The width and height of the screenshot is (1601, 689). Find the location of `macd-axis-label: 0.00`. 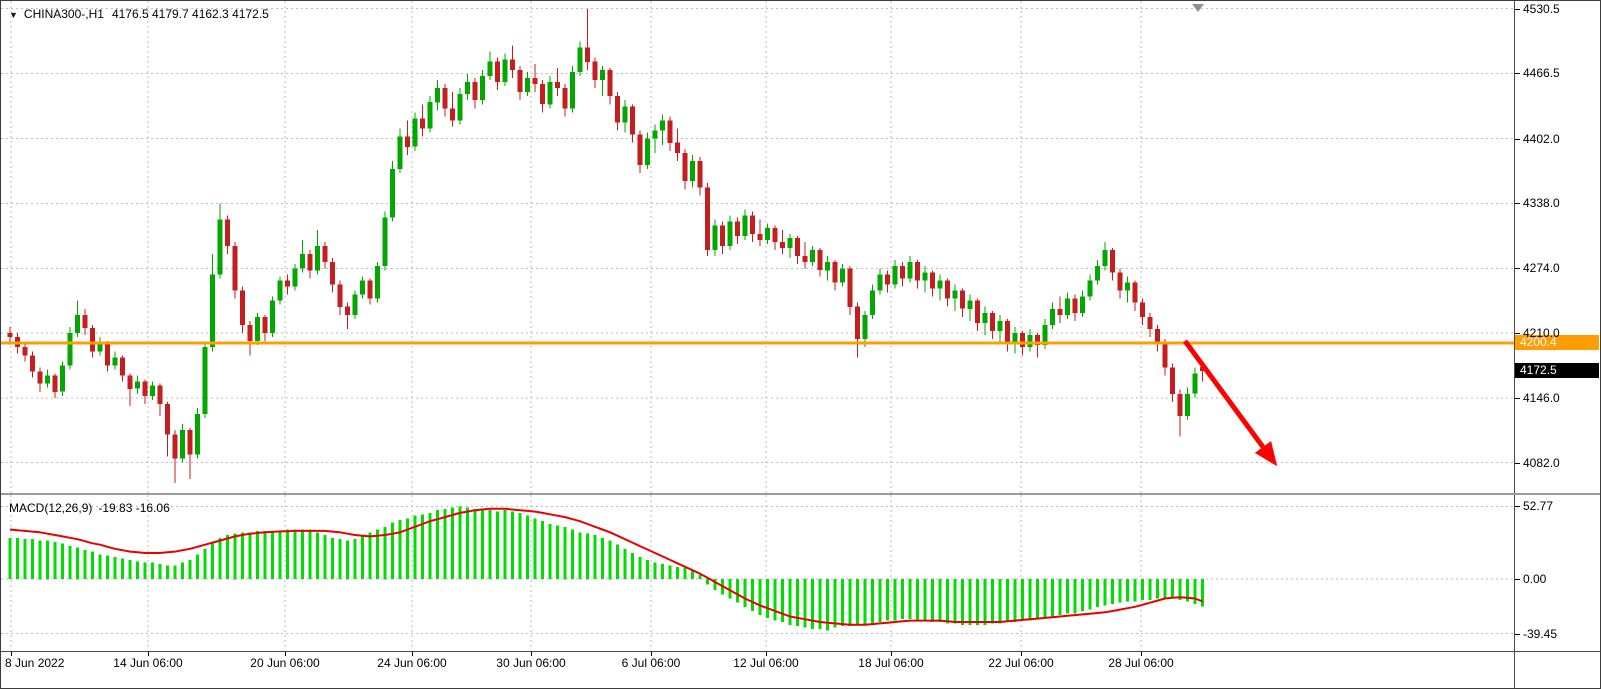

macd-axis-label: 0.00 is located at coordinates (1535, 579).